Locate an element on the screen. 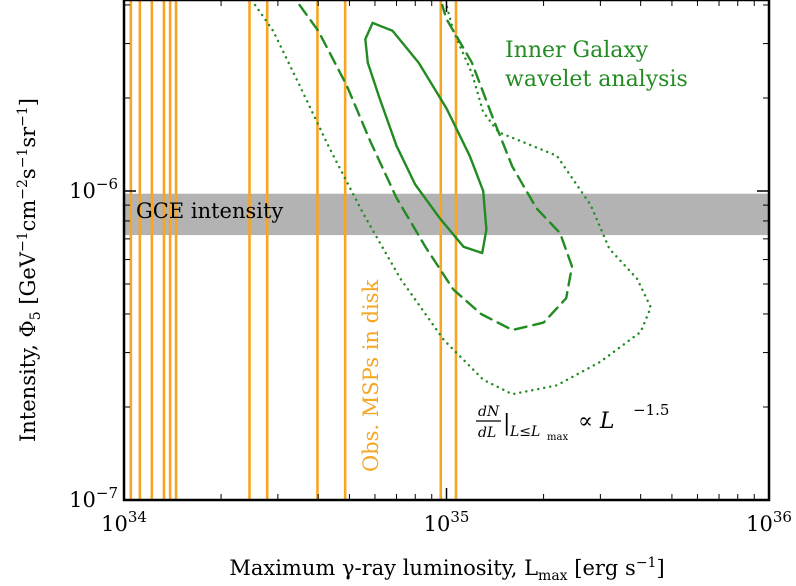 The width and height of the screenshot is (796, 586). annotation-line-2: wavelet analysis is located at coordinates (596, 79).